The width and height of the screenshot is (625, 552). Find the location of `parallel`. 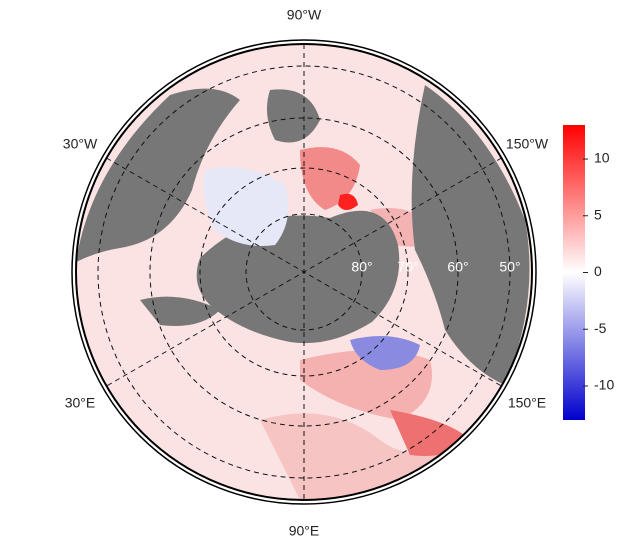

parallel is located at coordinates (304, 272).